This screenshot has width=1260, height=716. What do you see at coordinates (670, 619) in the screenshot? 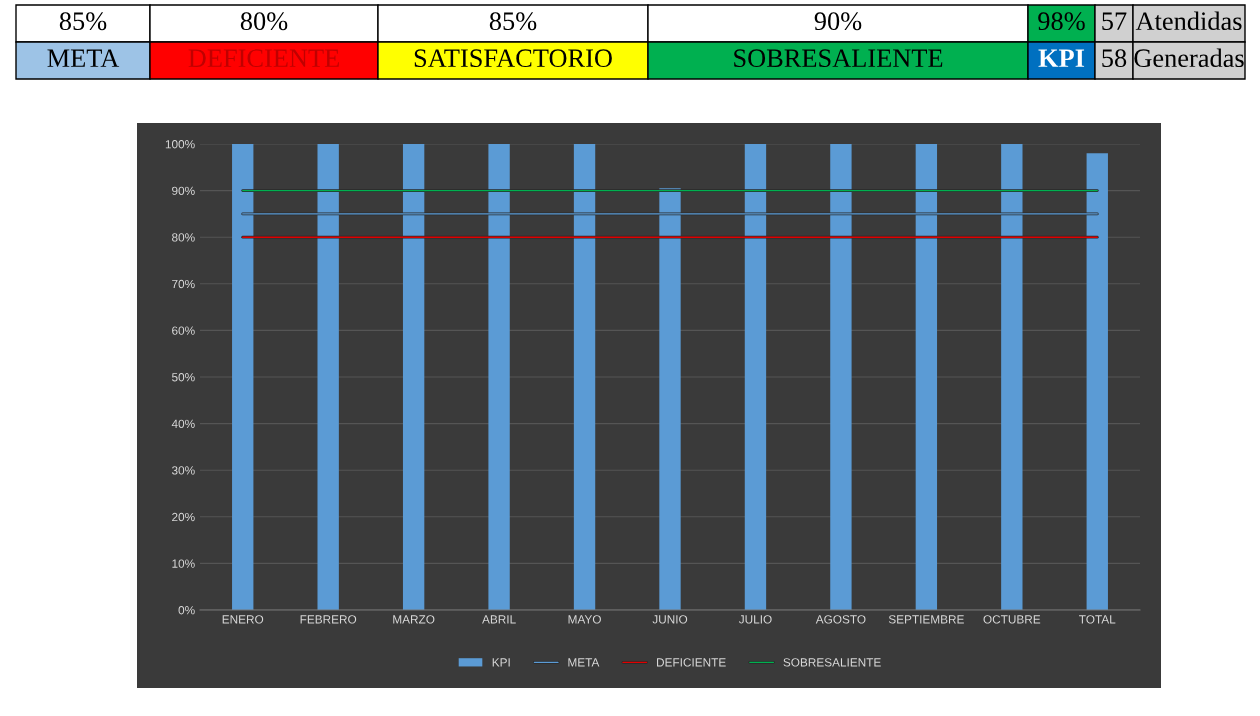
I see `x-tick-label: JUNIO` at bounding box center [670, 619].